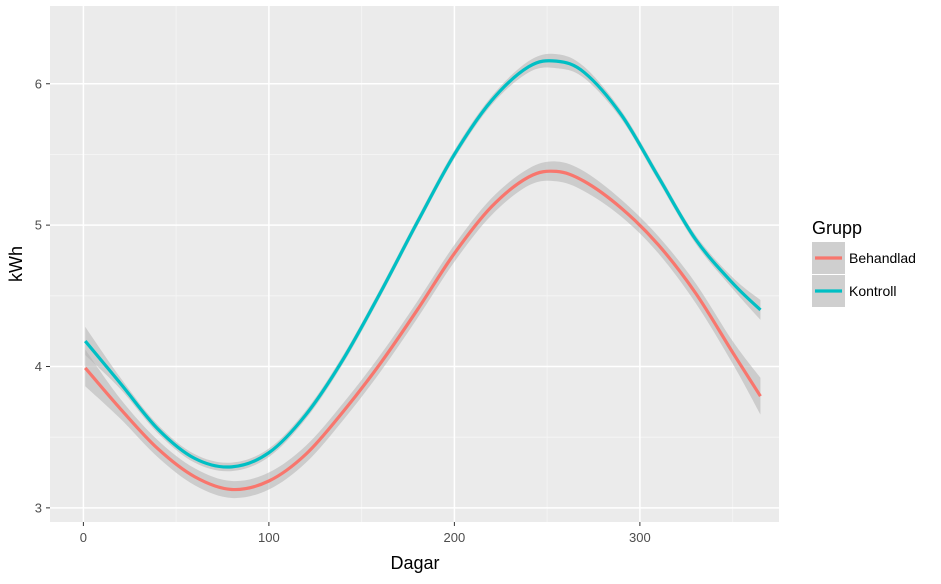 The height and width of the screenshot is (584, 941). What do you see at coordinates (38, 295) in the screenshot?
I see `y-tick-labels: 3 4 5 6` at bounding box center [38, 295].